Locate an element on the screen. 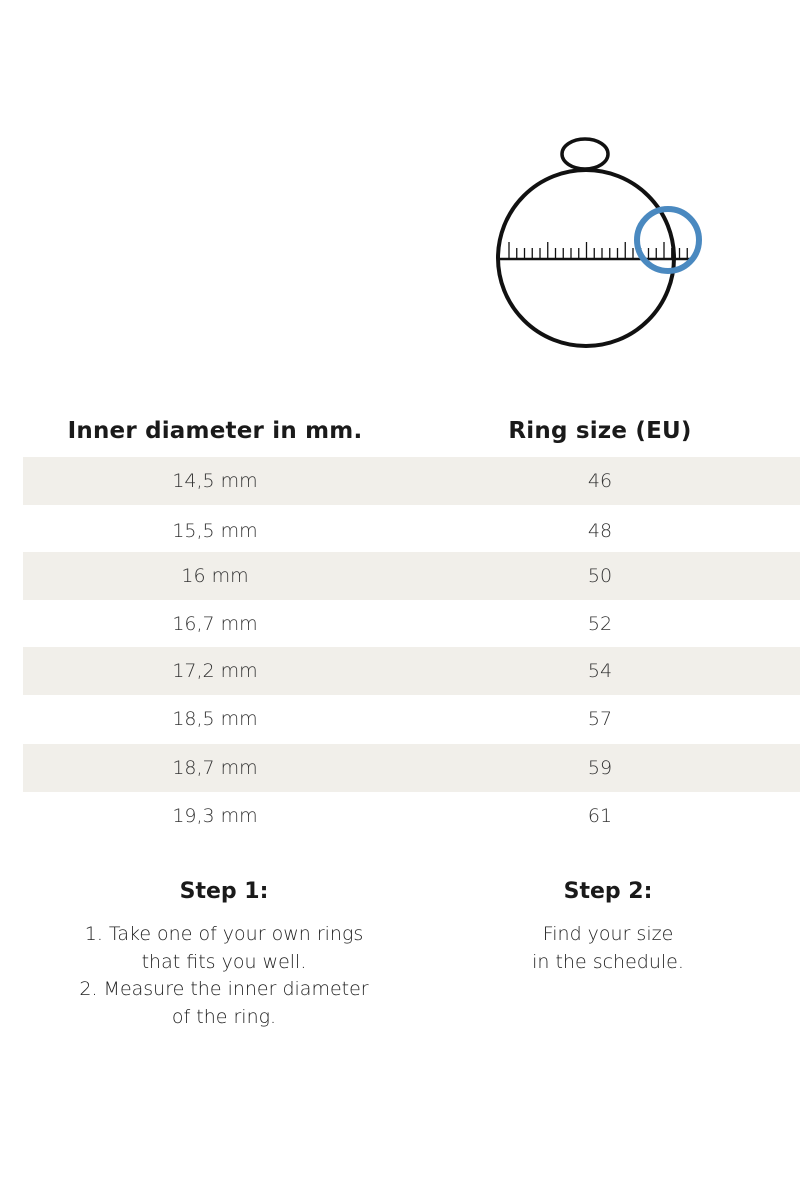 This screenshot has height=1199, width=800. step-1-line: 1. Take one of your own rings is located at coordinates (224, 934).